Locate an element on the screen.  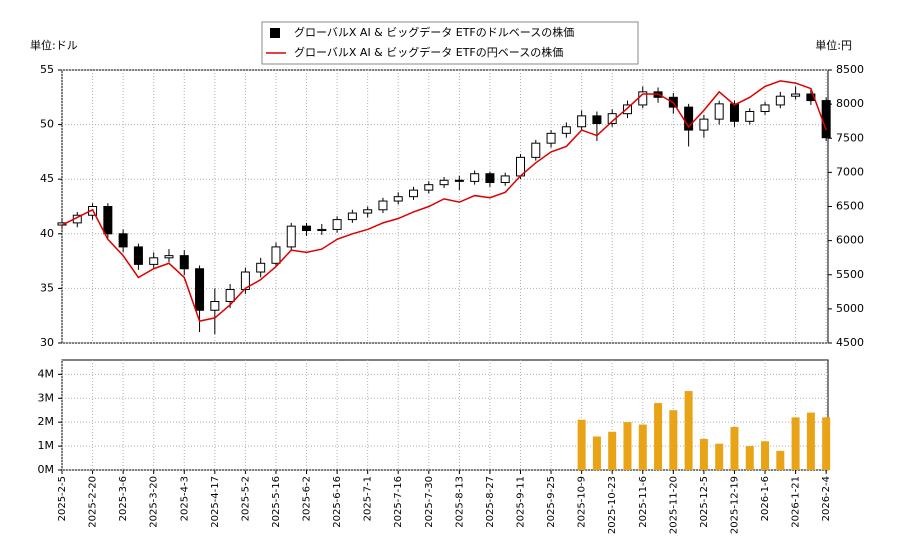
y-tick-label: 40 is located at coordinates (47, 233).